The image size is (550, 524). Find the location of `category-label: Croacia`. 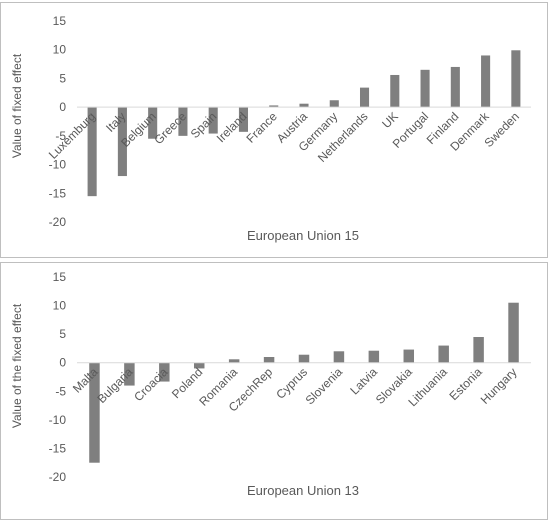

category-label: Croacia is located at coordinates (150, 384).